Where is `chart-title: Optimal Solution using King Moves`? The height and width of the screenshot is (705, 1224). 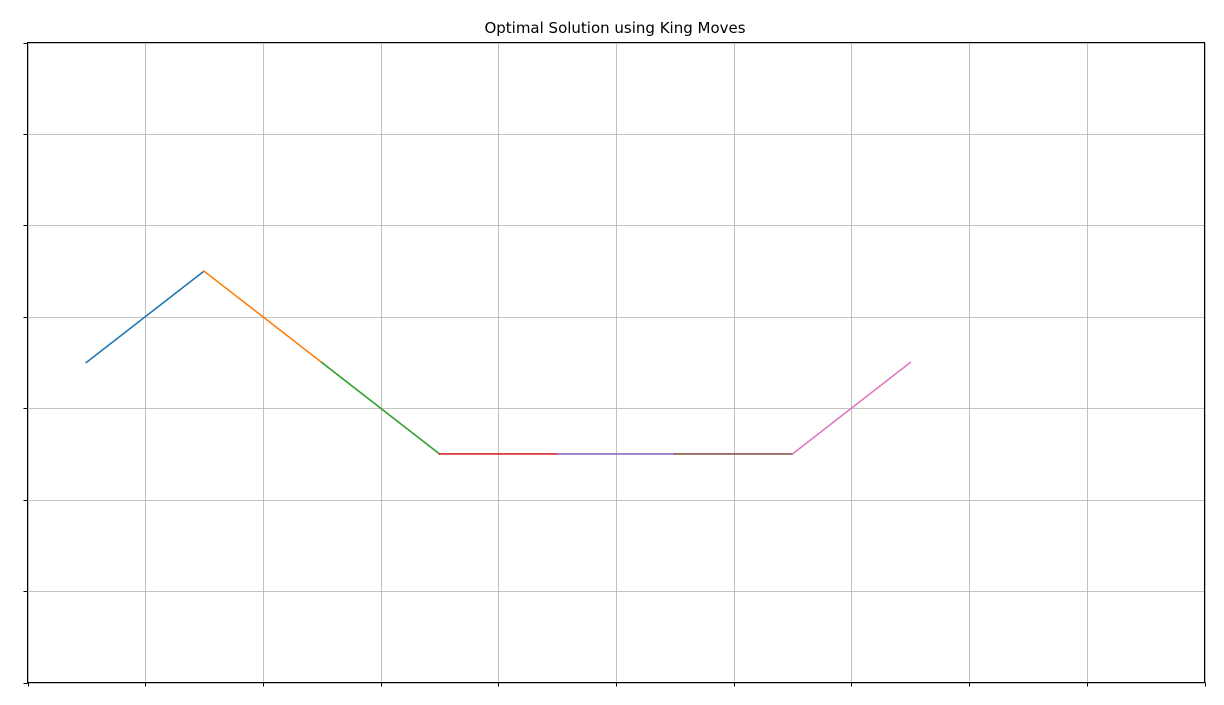 chart-title: Optimal Solution using King Moves is located at coordinates (614, 28).